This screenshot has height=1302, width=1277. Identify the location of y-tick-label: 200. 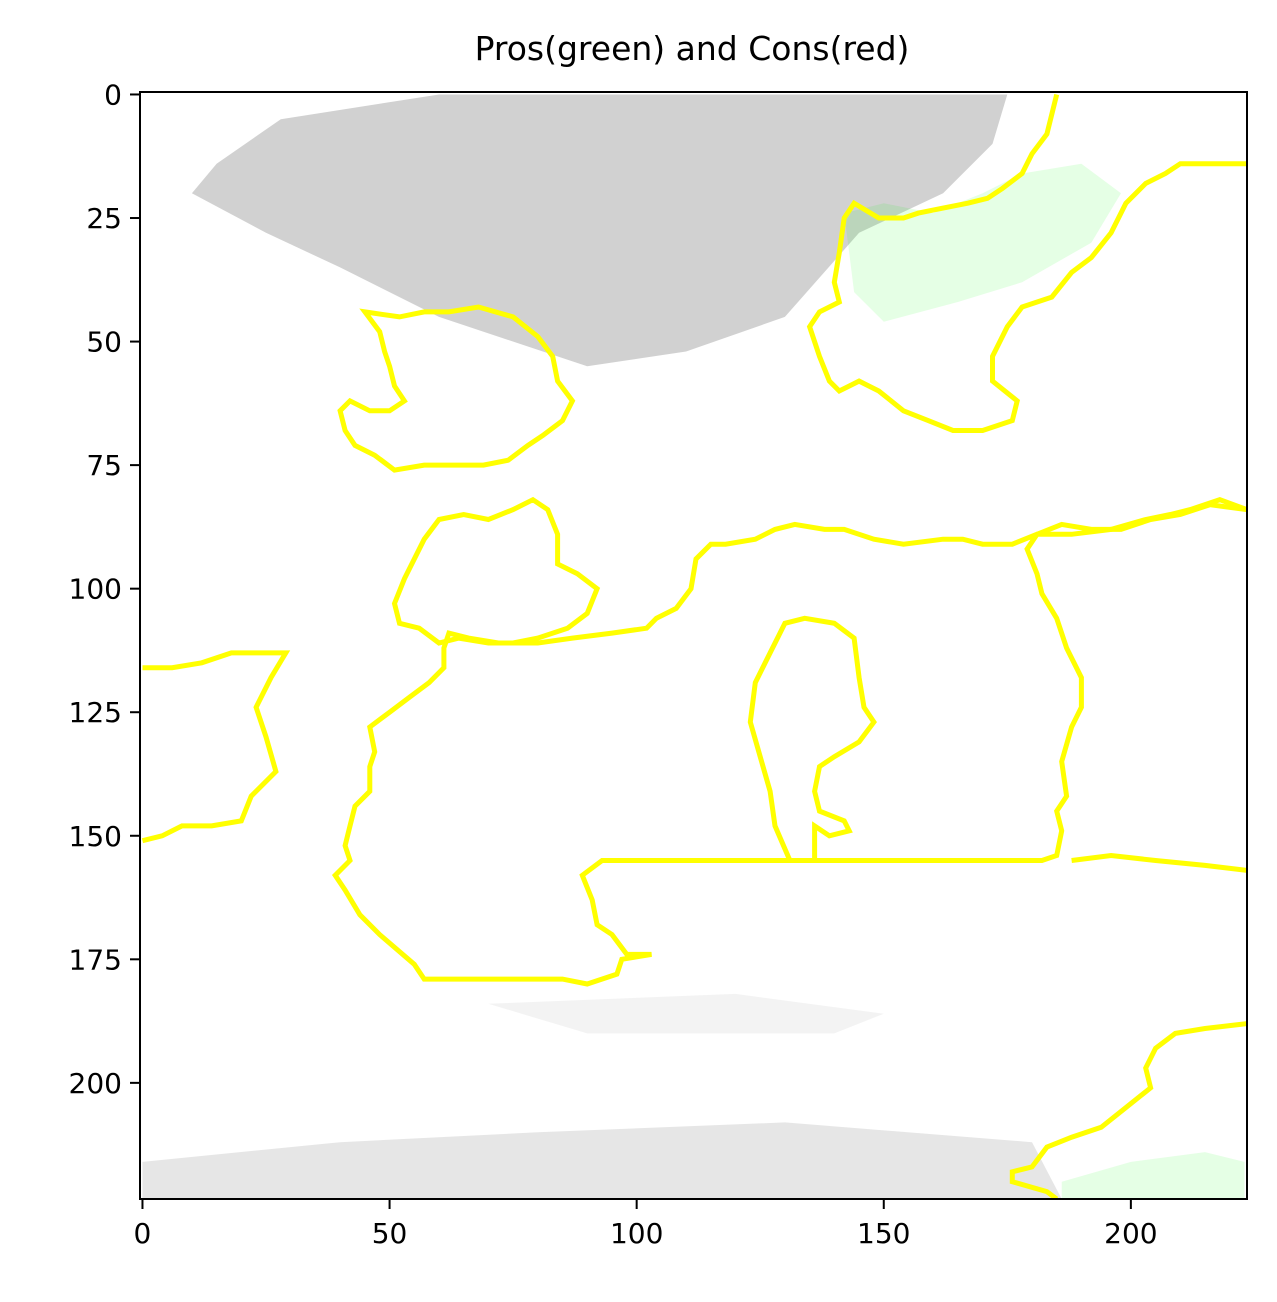
(95, 1083).